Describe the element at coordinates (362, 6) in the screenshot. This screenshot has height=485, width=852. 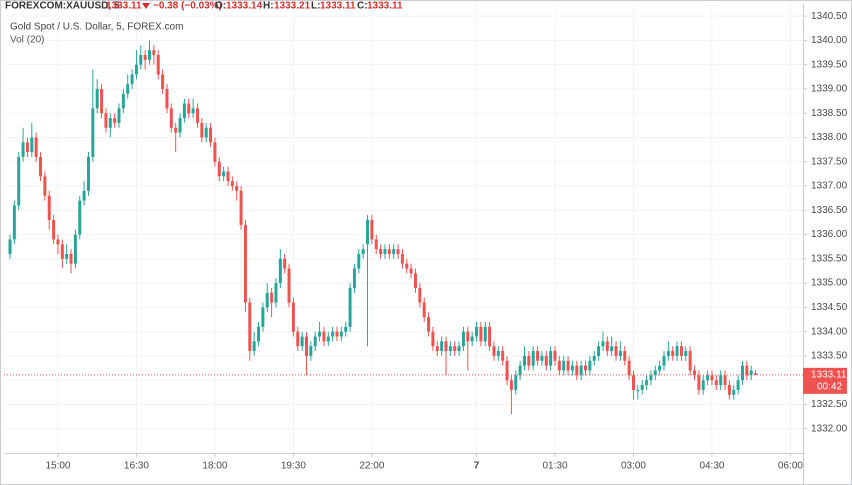
I see `close-label: C:` at that location.